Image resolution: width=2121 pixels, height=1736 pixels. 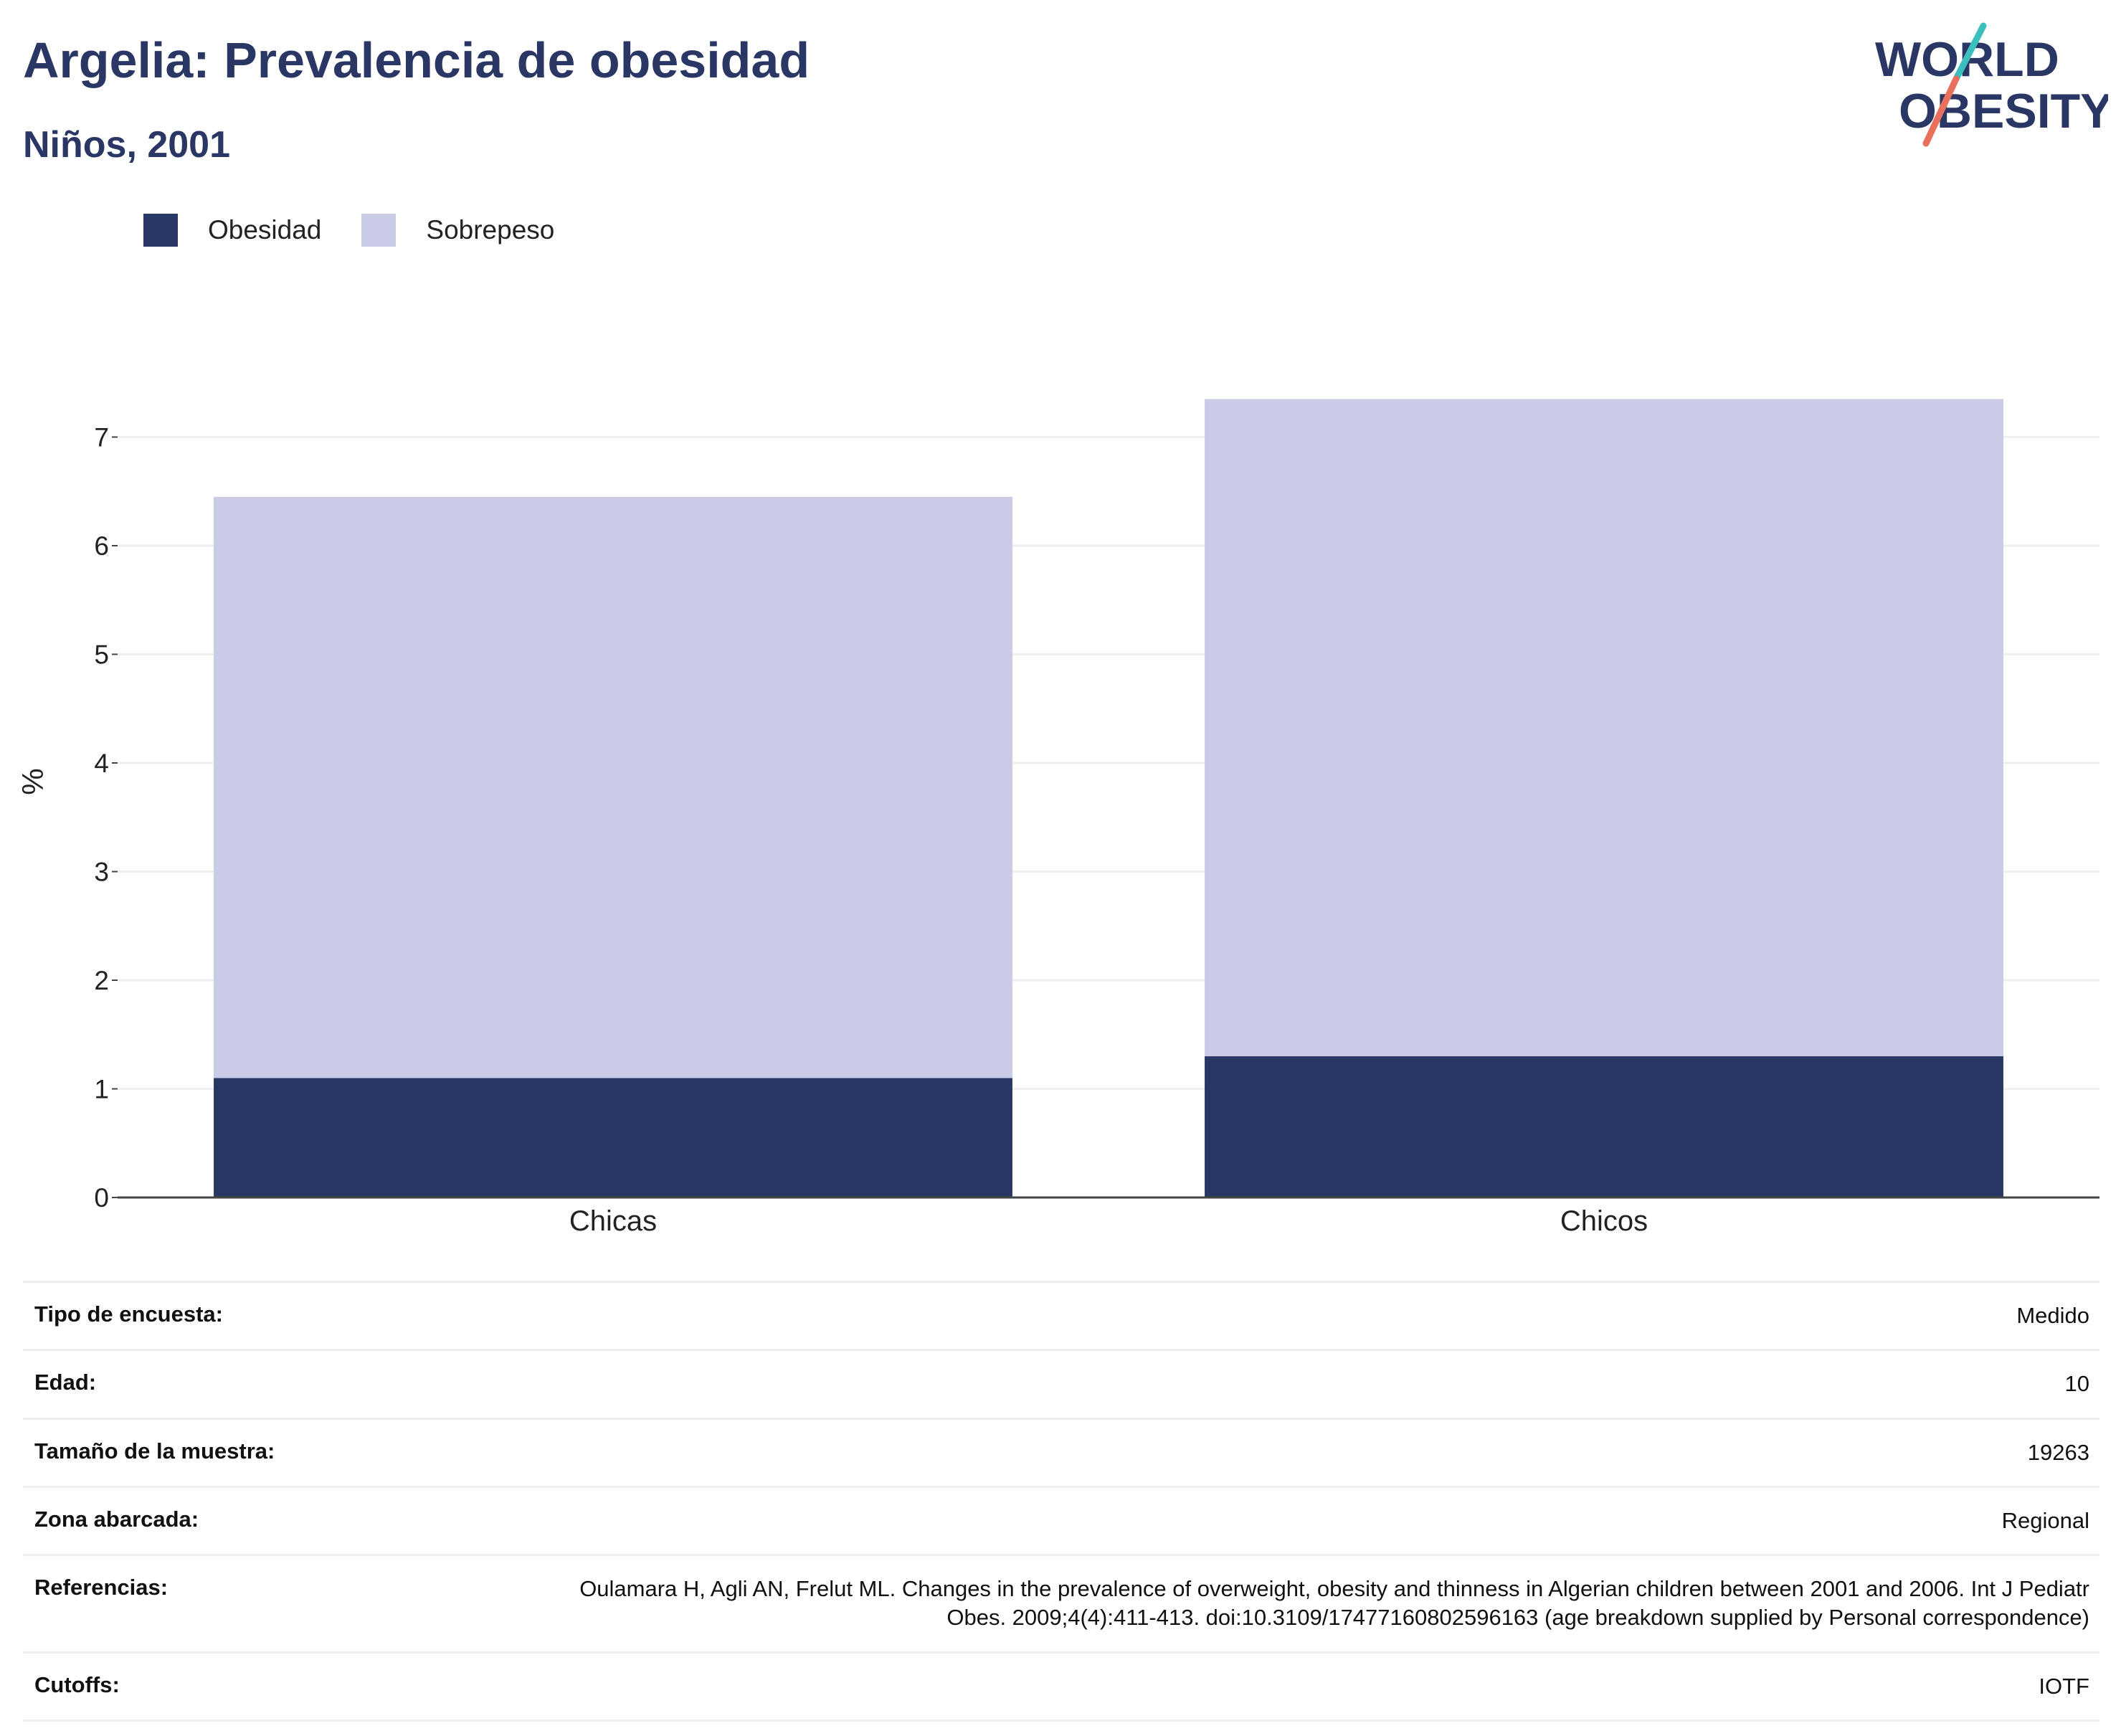 I want to click on meta-key: Tamaño de la muestra:, so click(x=154, y=1451).